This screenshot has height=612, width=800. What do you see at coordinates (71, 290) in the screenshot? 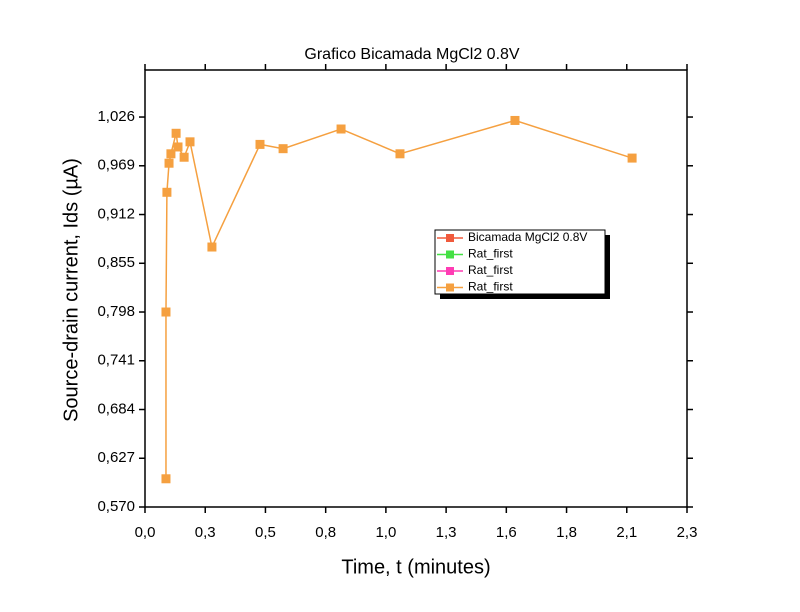
I see `y-axis-label: Source-drain current, Ids (µA)` at bounding box center [71, 290].